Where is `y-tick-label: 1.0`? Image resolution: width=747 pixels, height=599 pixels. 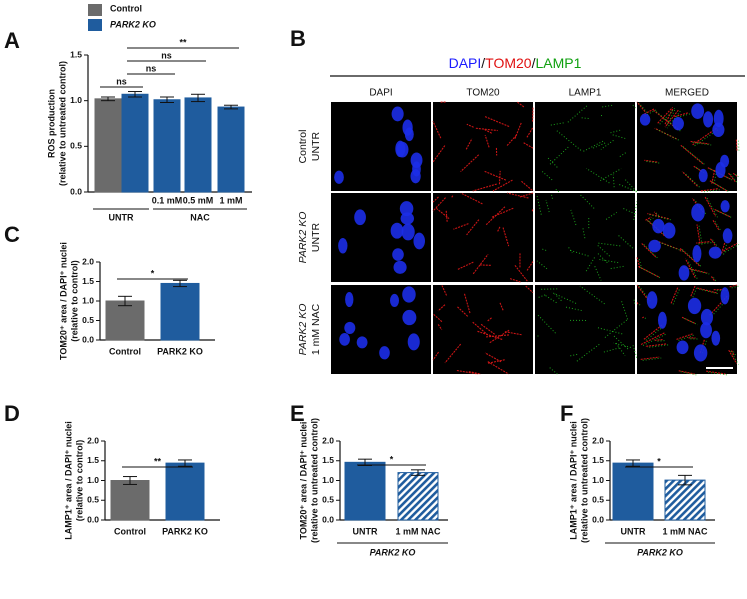 y-tick-label: 1.0 is located at coordinates (598, 480).